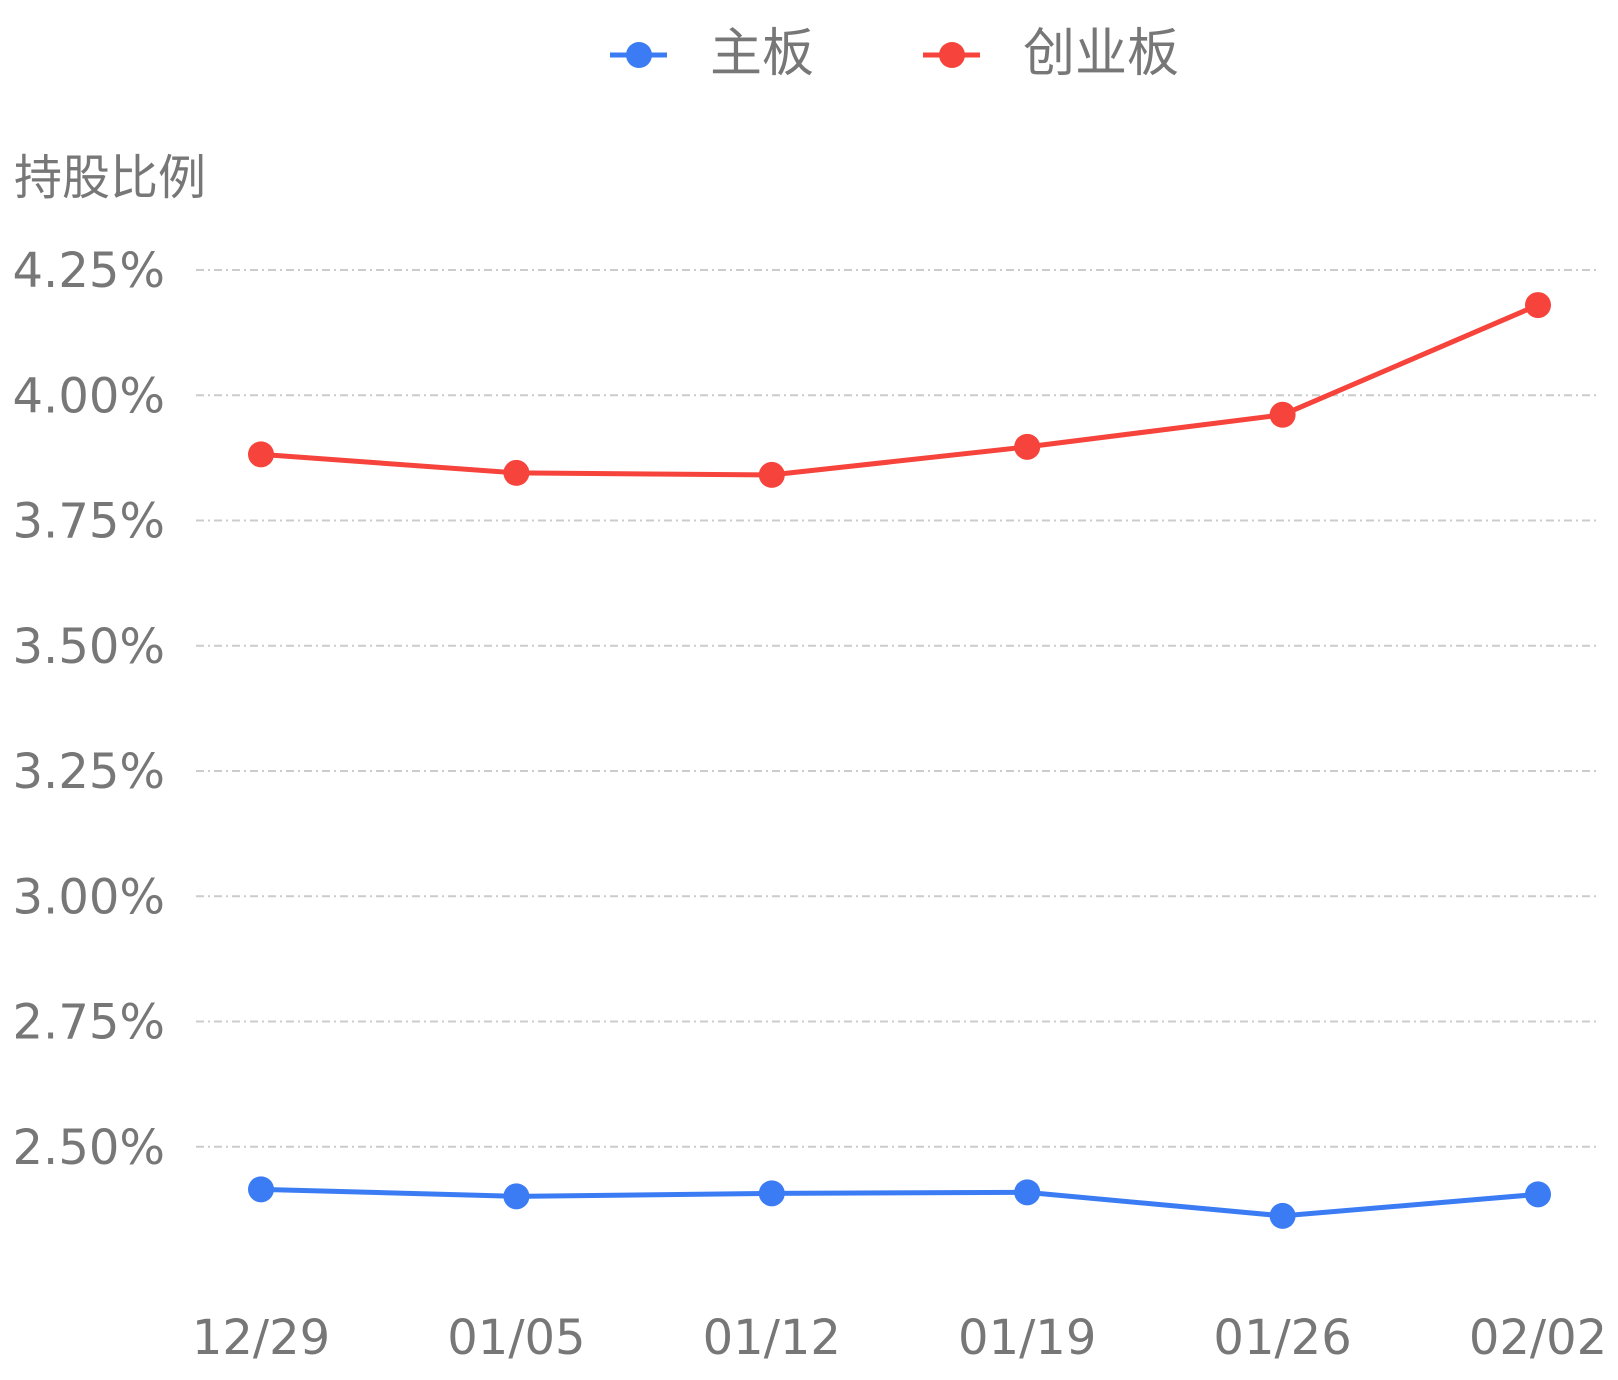 Image resolution: width=1618 pixels, height=1380 pixels. Describe the element at coordinates (772, 1338) in the screenshot. I see `x-tick-label: 01/12` at that location.